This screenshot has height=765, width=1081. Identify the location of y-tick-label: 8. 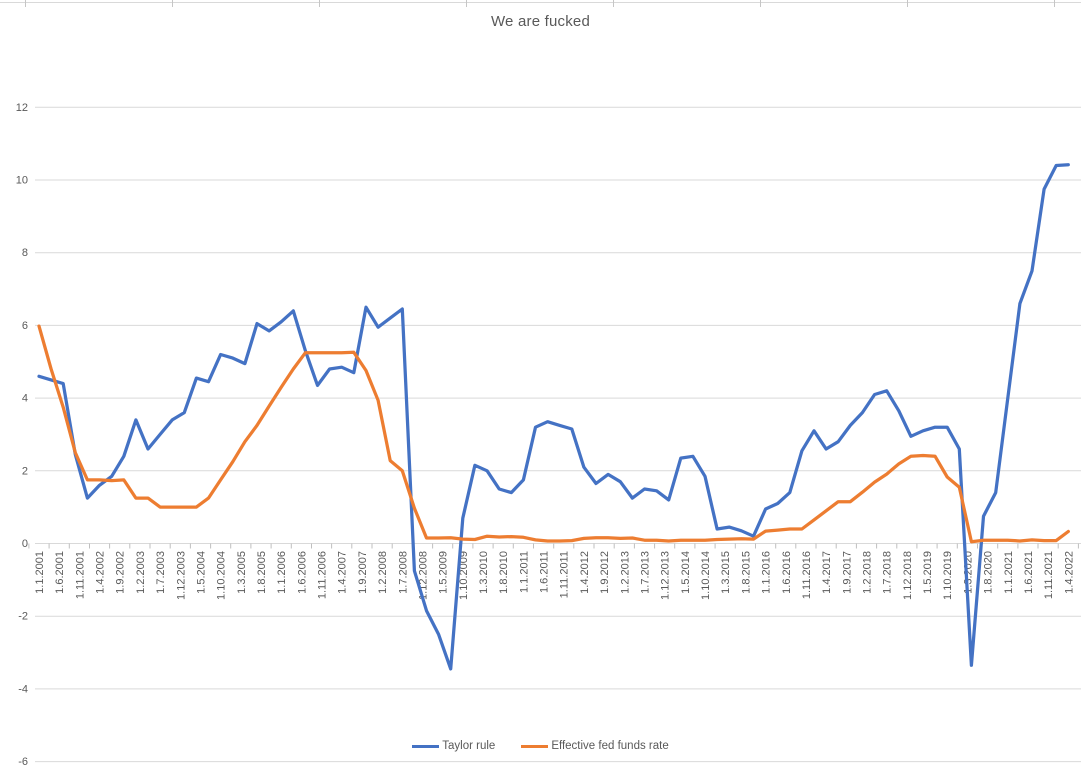
(25, 253).